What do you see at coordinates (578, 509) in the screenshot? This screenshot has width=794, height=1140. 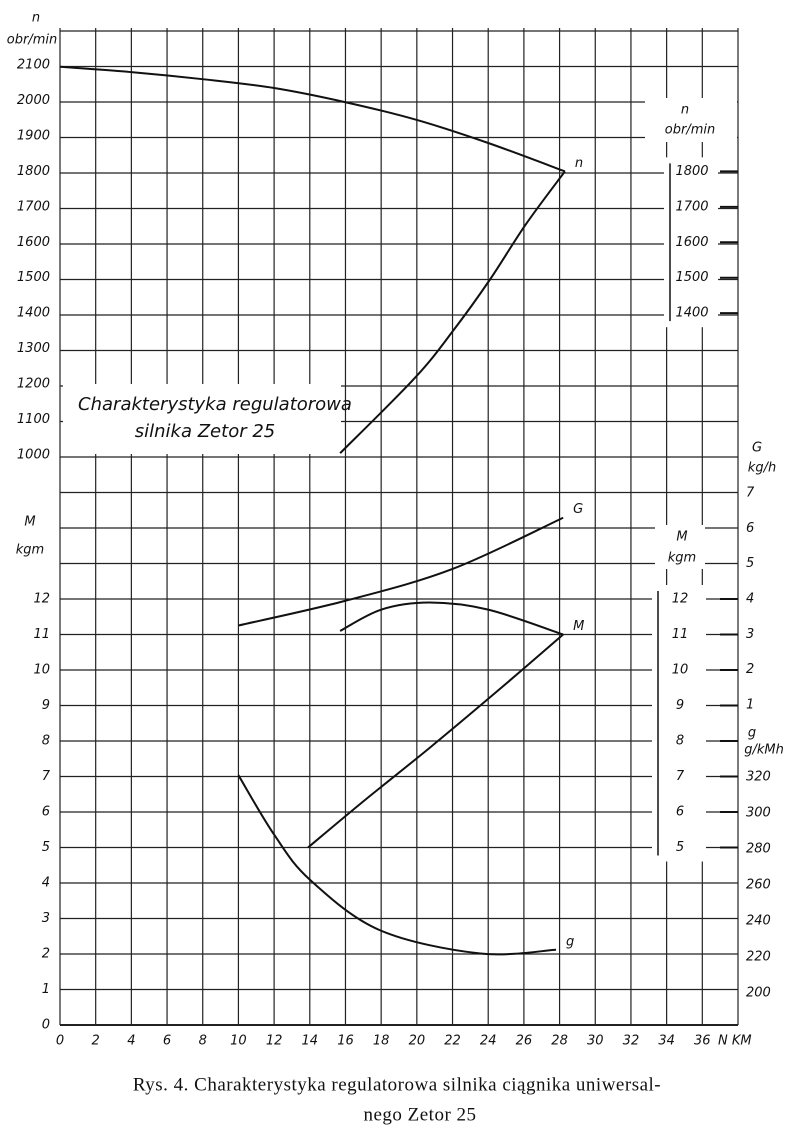 I see `curve-label: G` at bounding box center [578, 509].